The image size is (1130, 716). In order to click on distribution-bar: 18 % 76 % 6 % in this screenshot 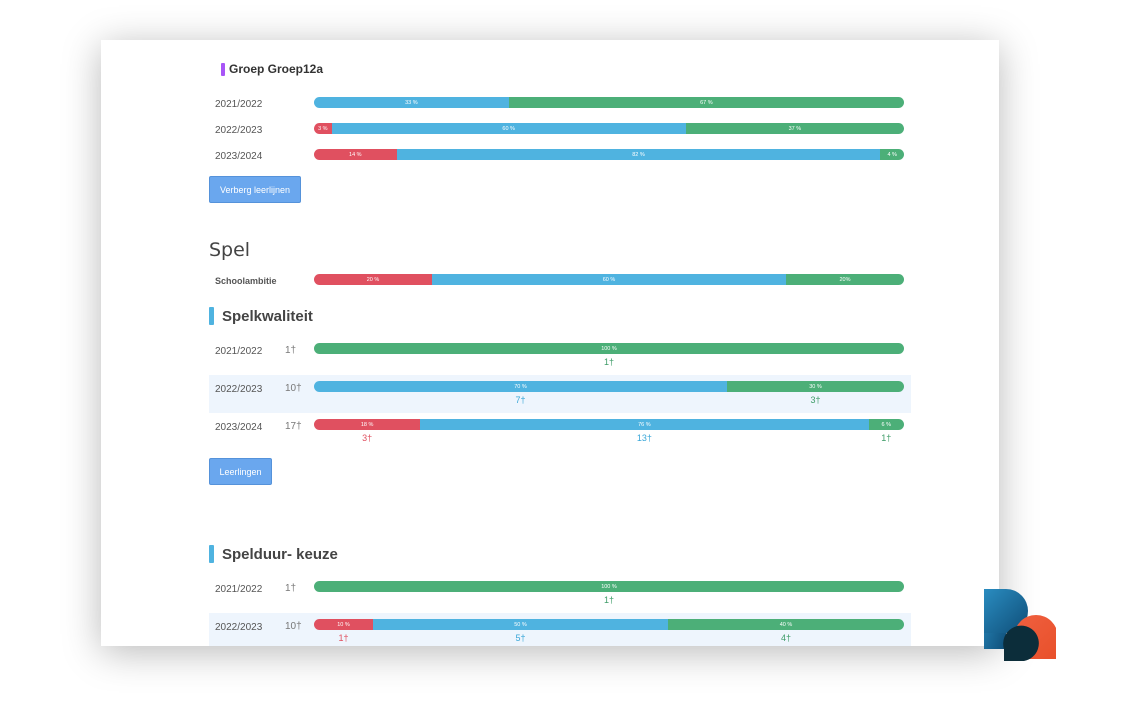, I will do `click(609, 424)`.